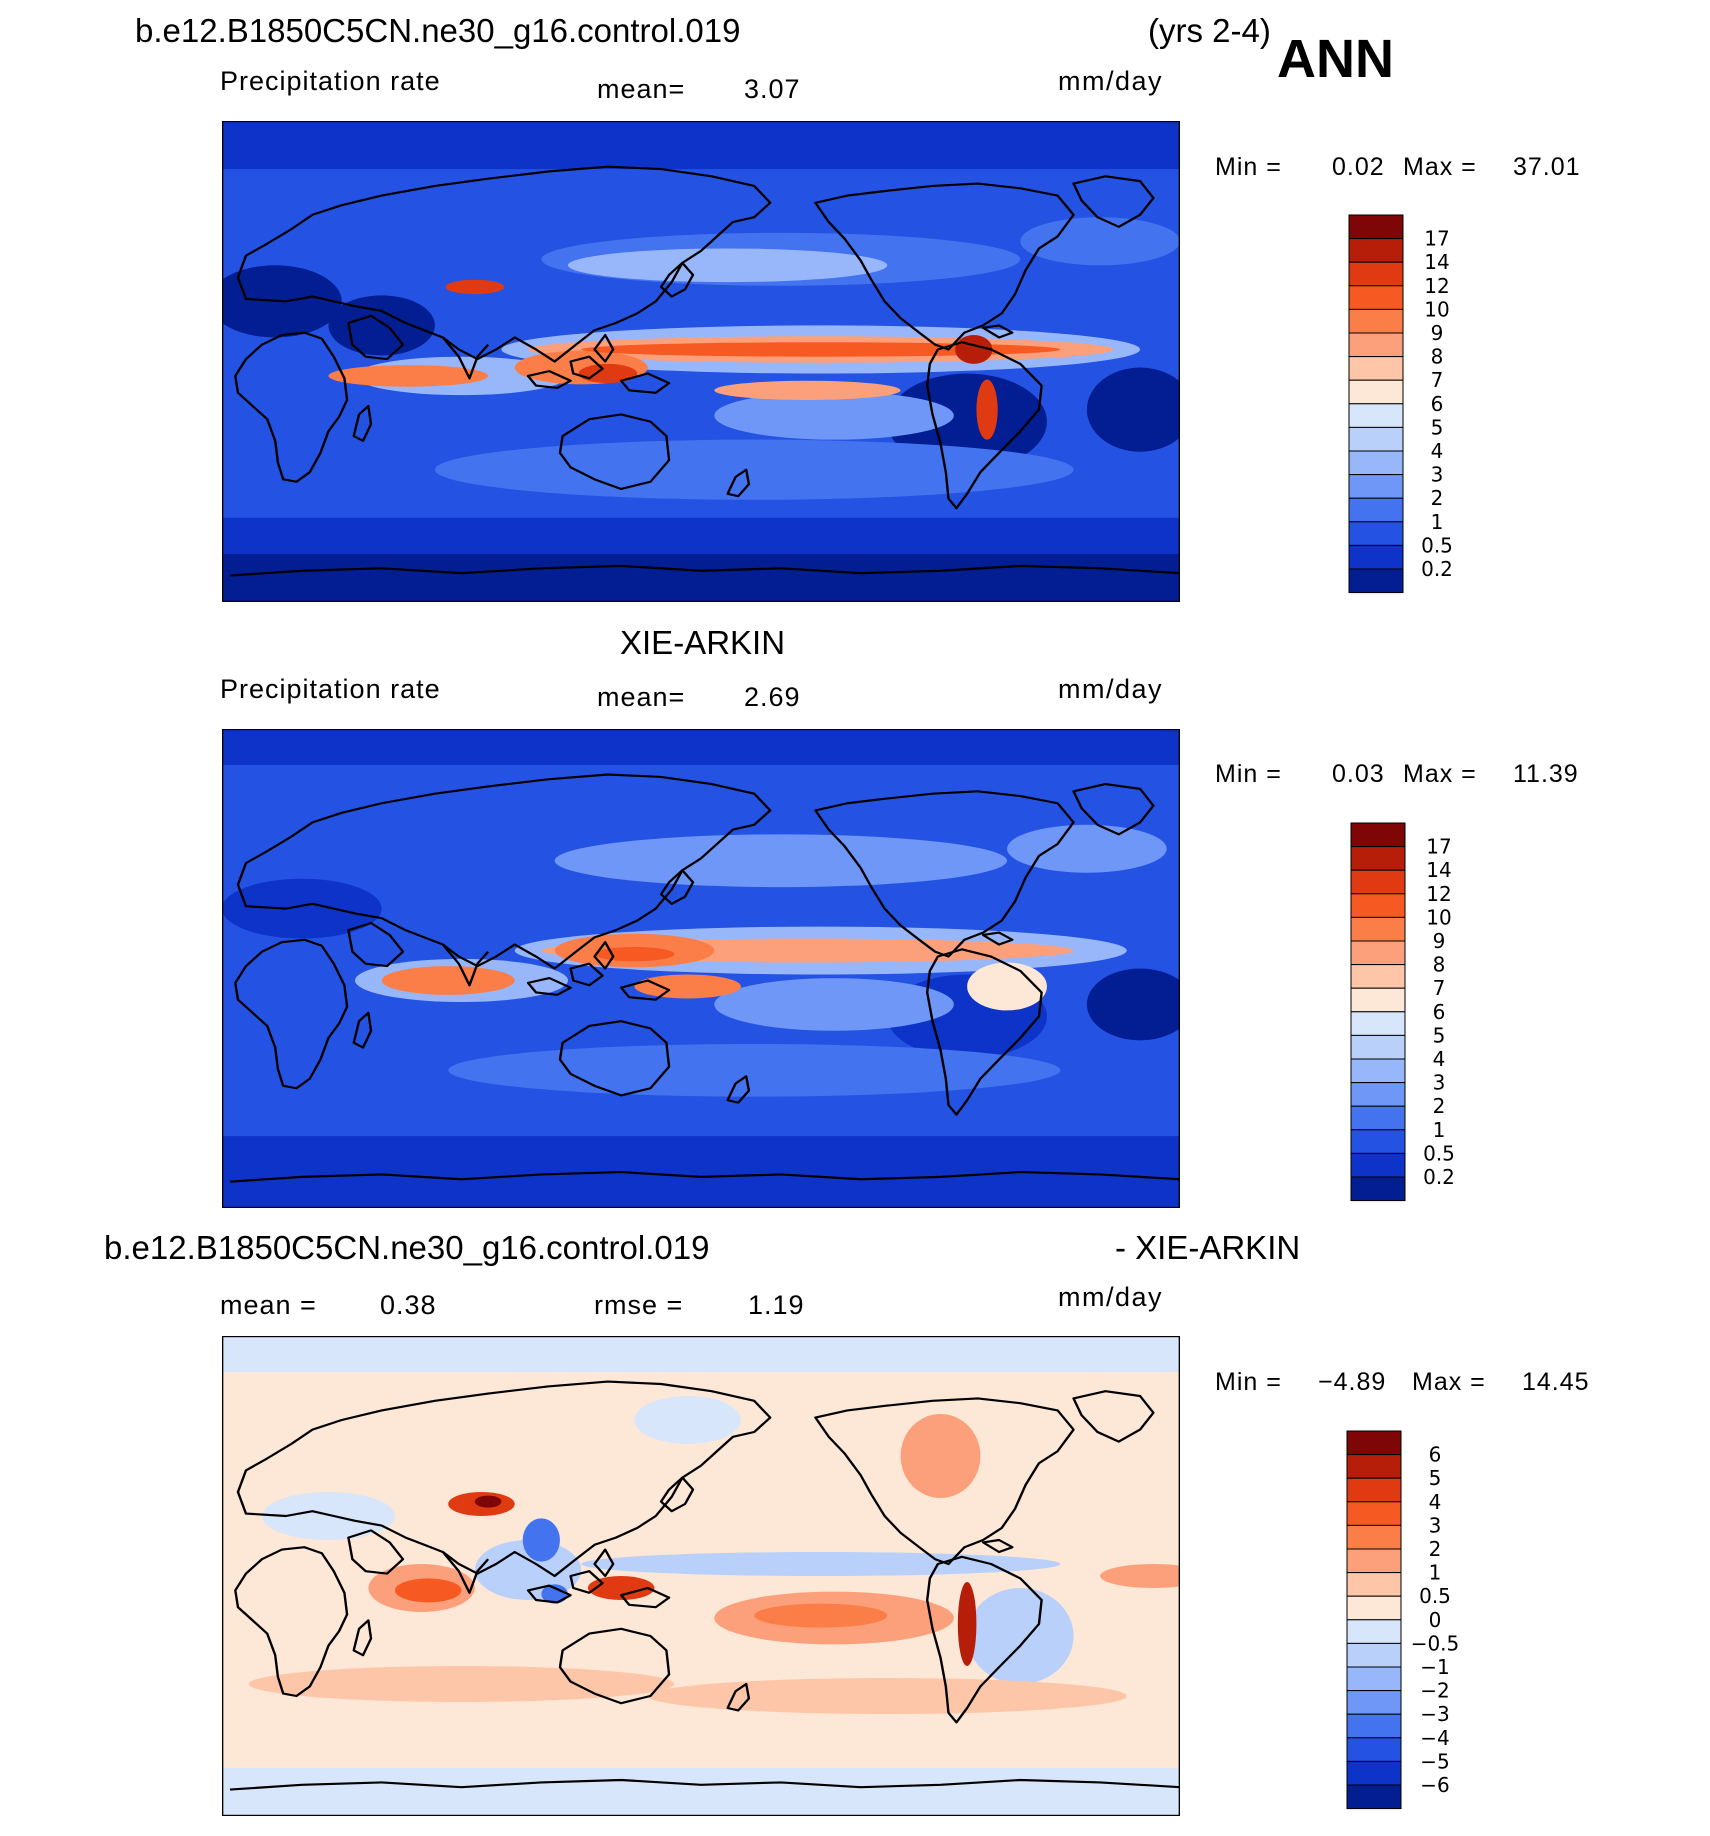 The height and width of the screenshot is (1836, 1710). What do you see at coordinates (1437, 451) in the screenshot?
I see `colorbar-label: 4` at bounding box center [1437, 451].